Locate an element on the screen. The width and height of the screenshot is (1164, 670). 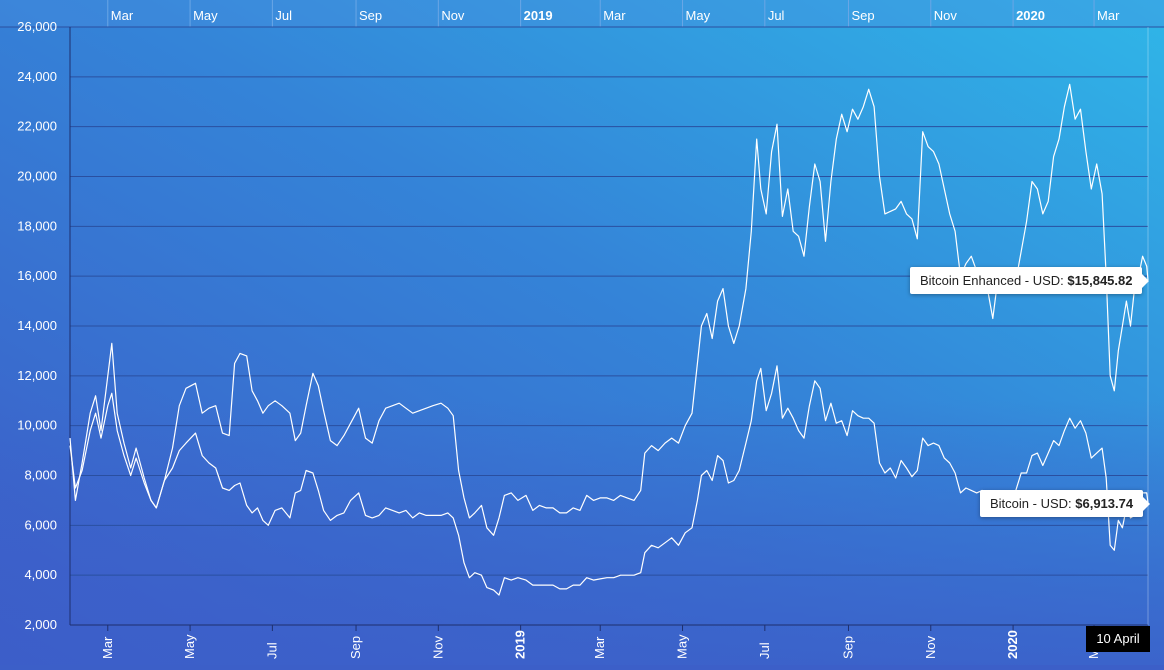
navigator-background is located at coordinates (582, 13).